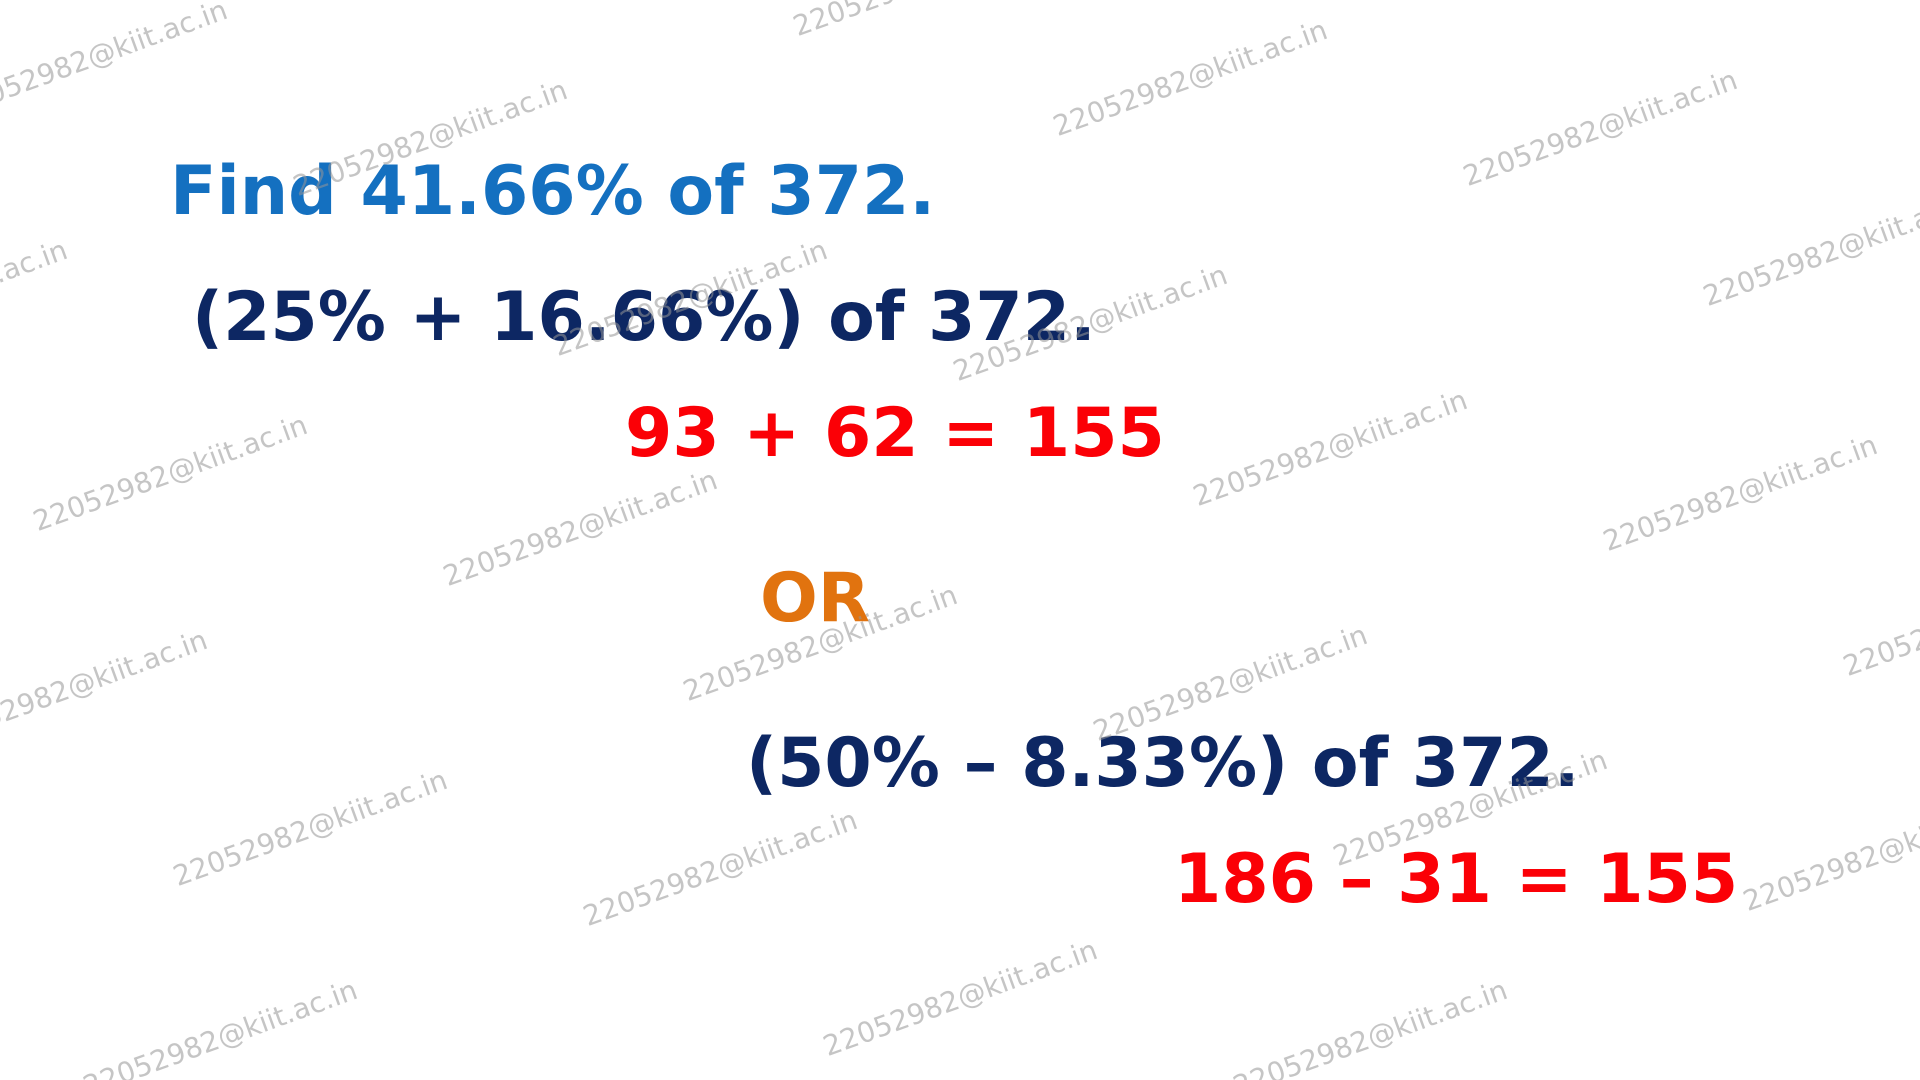 The width and height of the screenshot is (1920, 1080). Describe the element at coordinates (553, 191) in the screenshot. I see `problem-title: Find 41.66% of 372.` at that location.